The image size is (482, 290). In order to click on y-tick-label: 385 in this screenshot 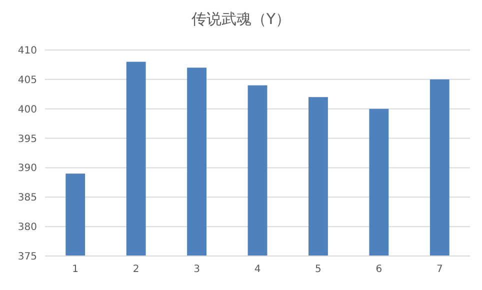, I will do `click(27, 198)`.